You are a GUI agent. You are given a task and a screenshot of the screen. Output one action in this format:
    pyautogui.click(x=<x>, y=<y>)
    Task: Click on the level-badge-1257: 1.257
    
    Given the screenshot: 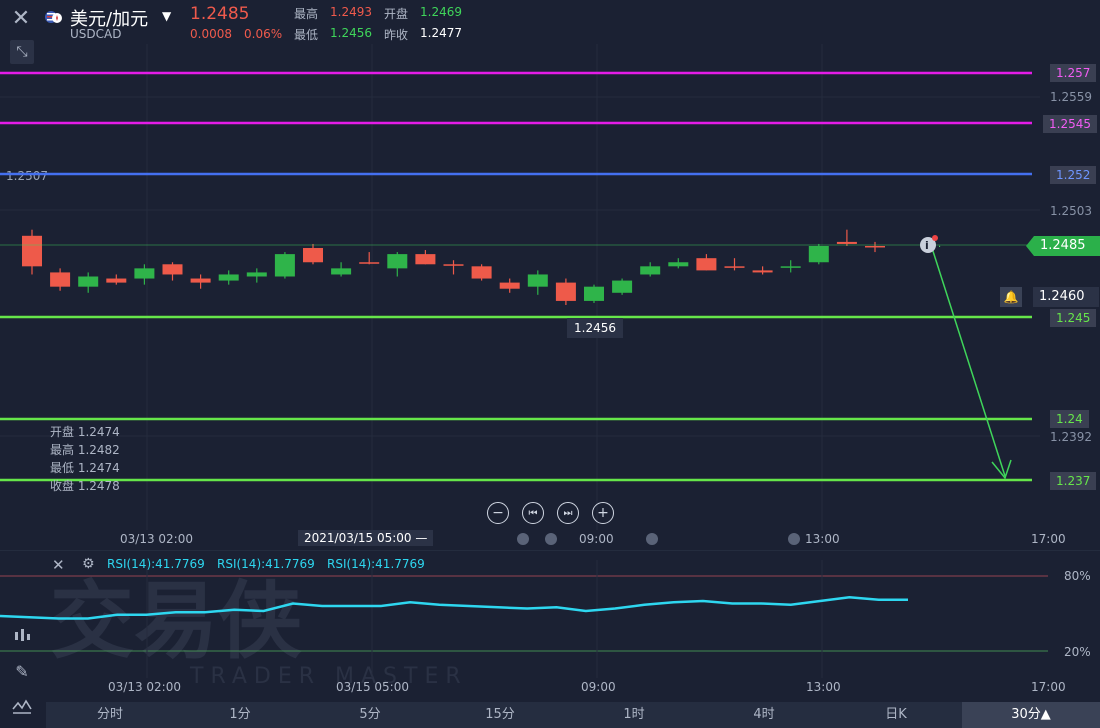 What is the action you would take?
    pyautogui.click(x=1073, y=73)
    